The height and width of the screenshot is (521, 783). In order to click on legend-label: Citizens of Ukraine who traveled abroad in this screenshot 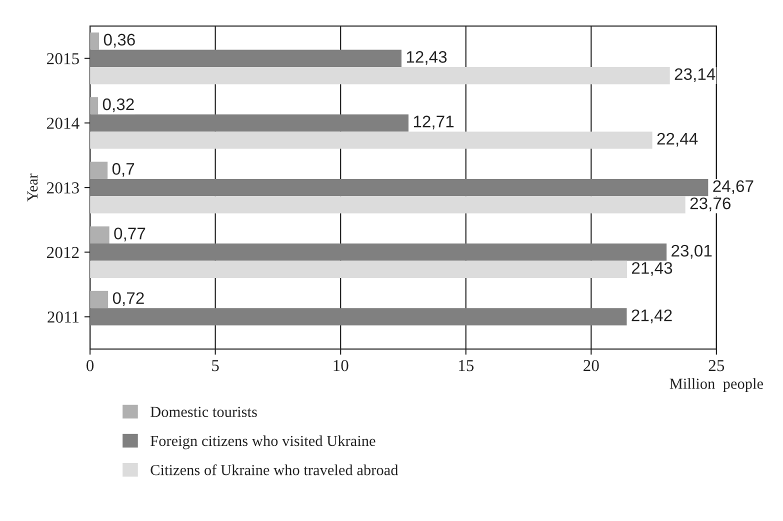, I will do `click(274, 470)`.